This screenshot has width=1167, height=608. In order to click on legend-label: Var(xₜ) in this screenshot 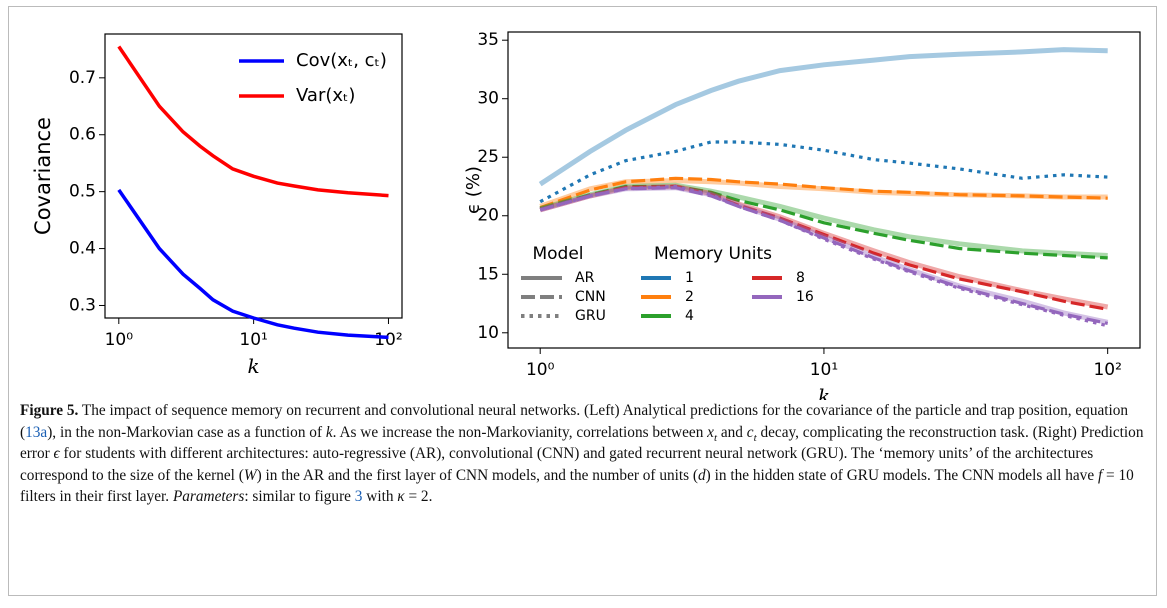, I will do `click(325, 95)`.